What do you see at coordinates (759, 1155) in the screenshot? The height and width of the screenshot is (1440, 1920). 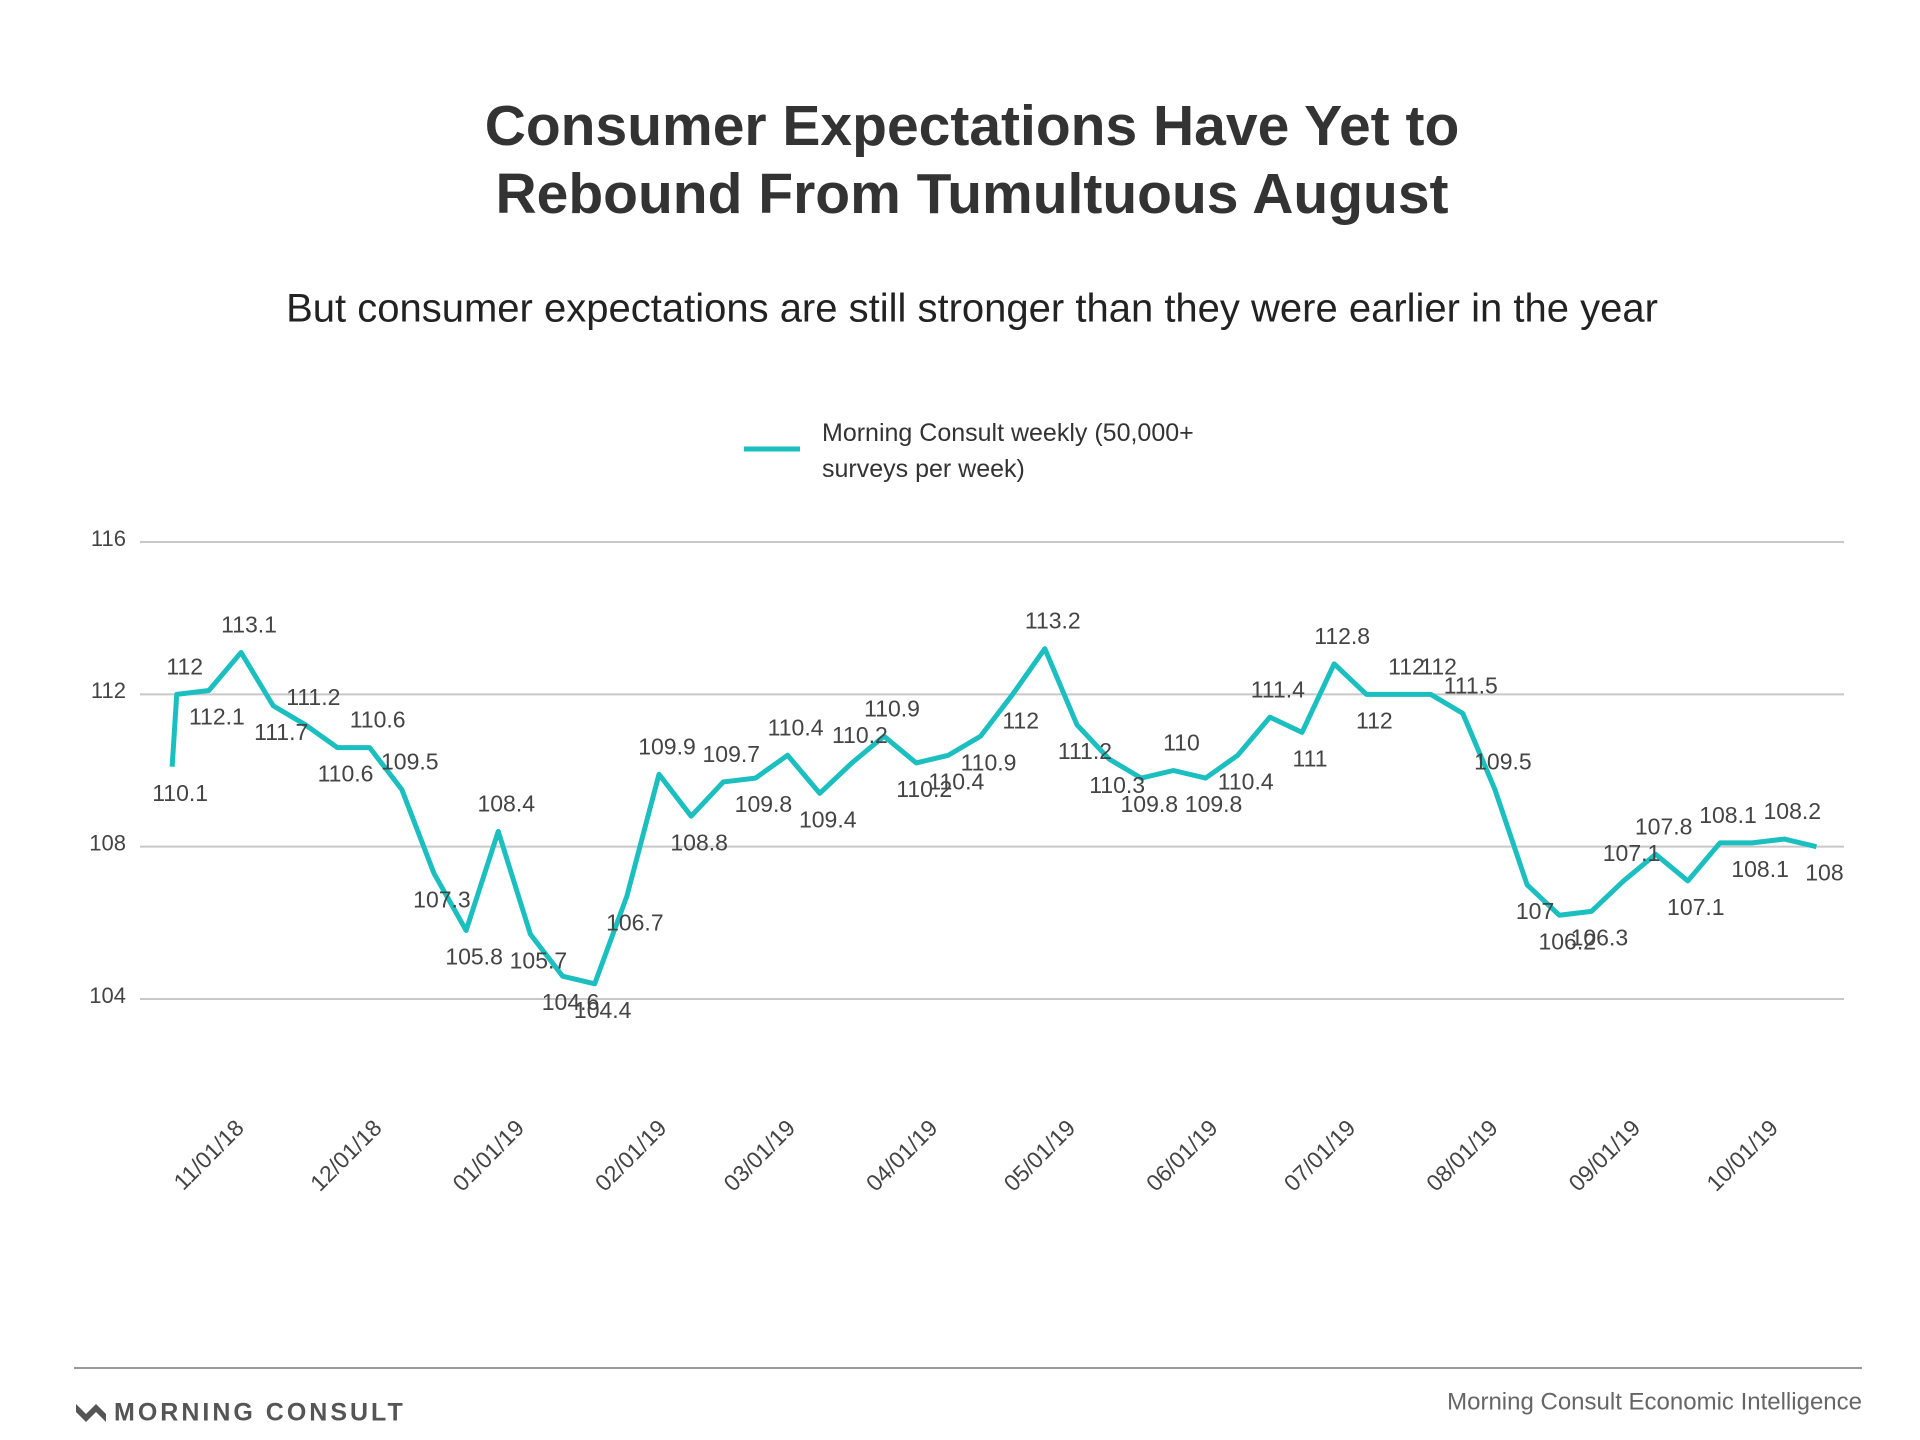 I see `x-tick-label: 03/01/19` at bounding box center [759, 1155].